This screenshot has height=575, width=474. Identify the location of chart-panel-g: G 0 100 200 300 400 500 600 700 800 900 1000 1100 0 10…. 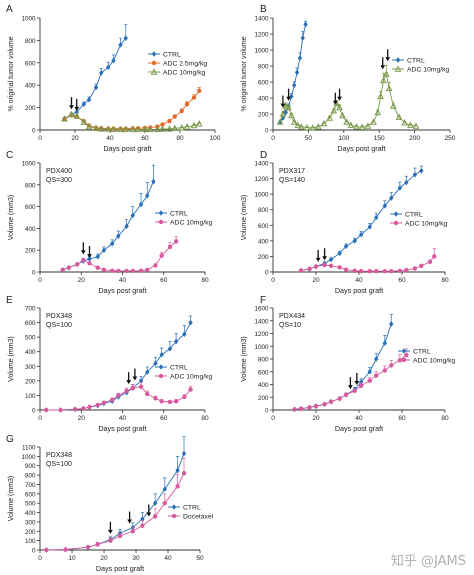
(110, 503).